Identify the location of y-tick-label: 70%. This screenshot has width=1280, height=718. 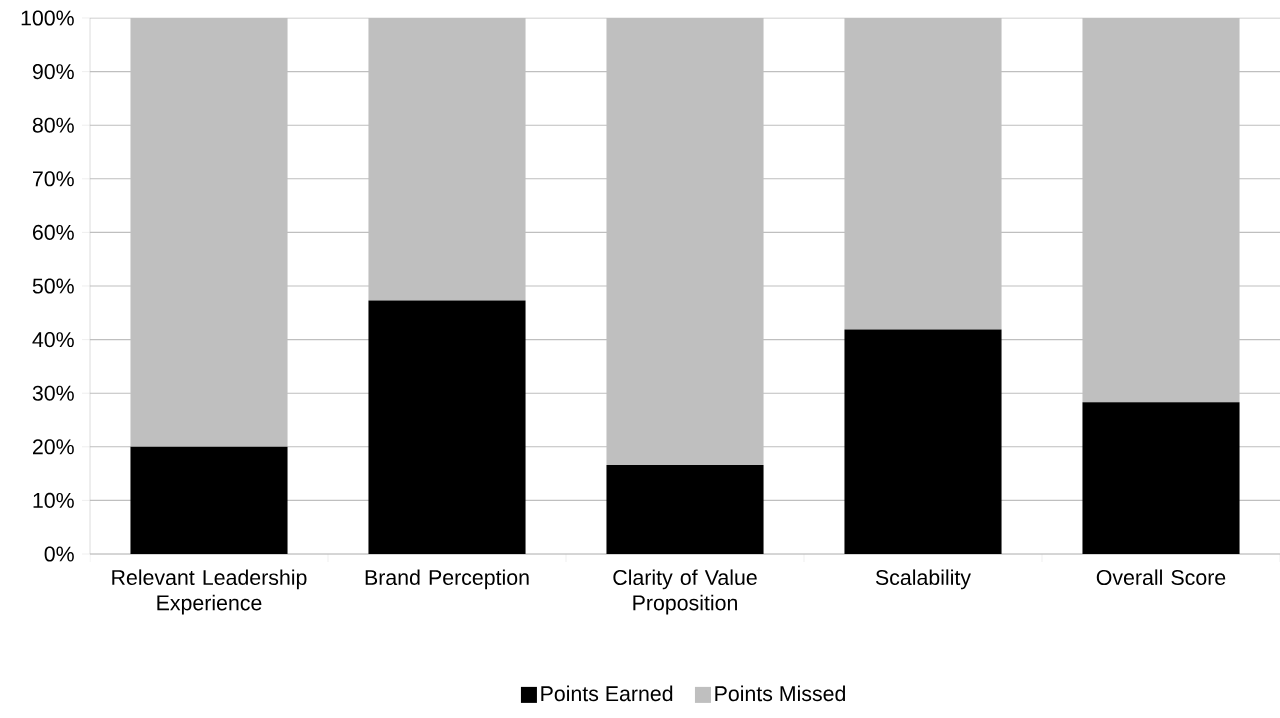
(53, 179).